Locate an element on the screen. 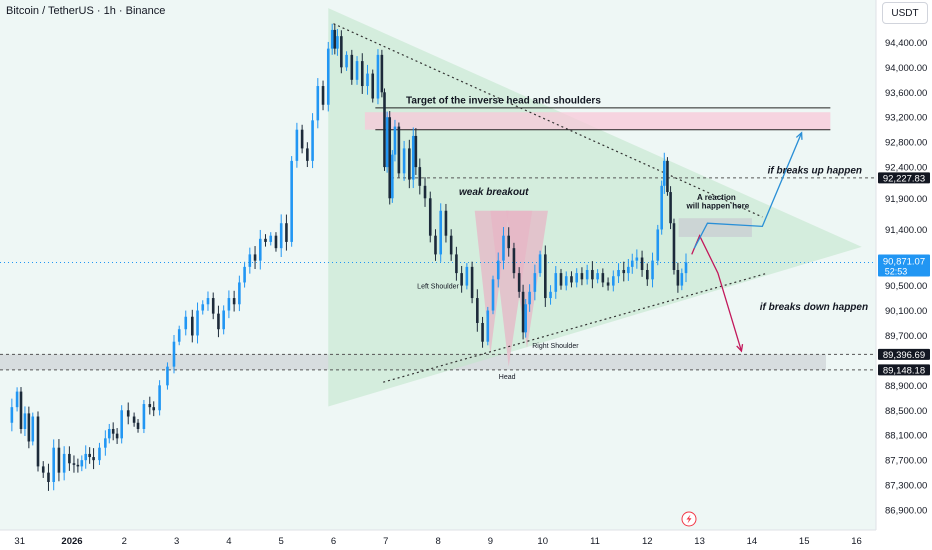 The height and width of the screenshot is (550, 932). x-tick-label: 4 is located at coordinates (228, 541).